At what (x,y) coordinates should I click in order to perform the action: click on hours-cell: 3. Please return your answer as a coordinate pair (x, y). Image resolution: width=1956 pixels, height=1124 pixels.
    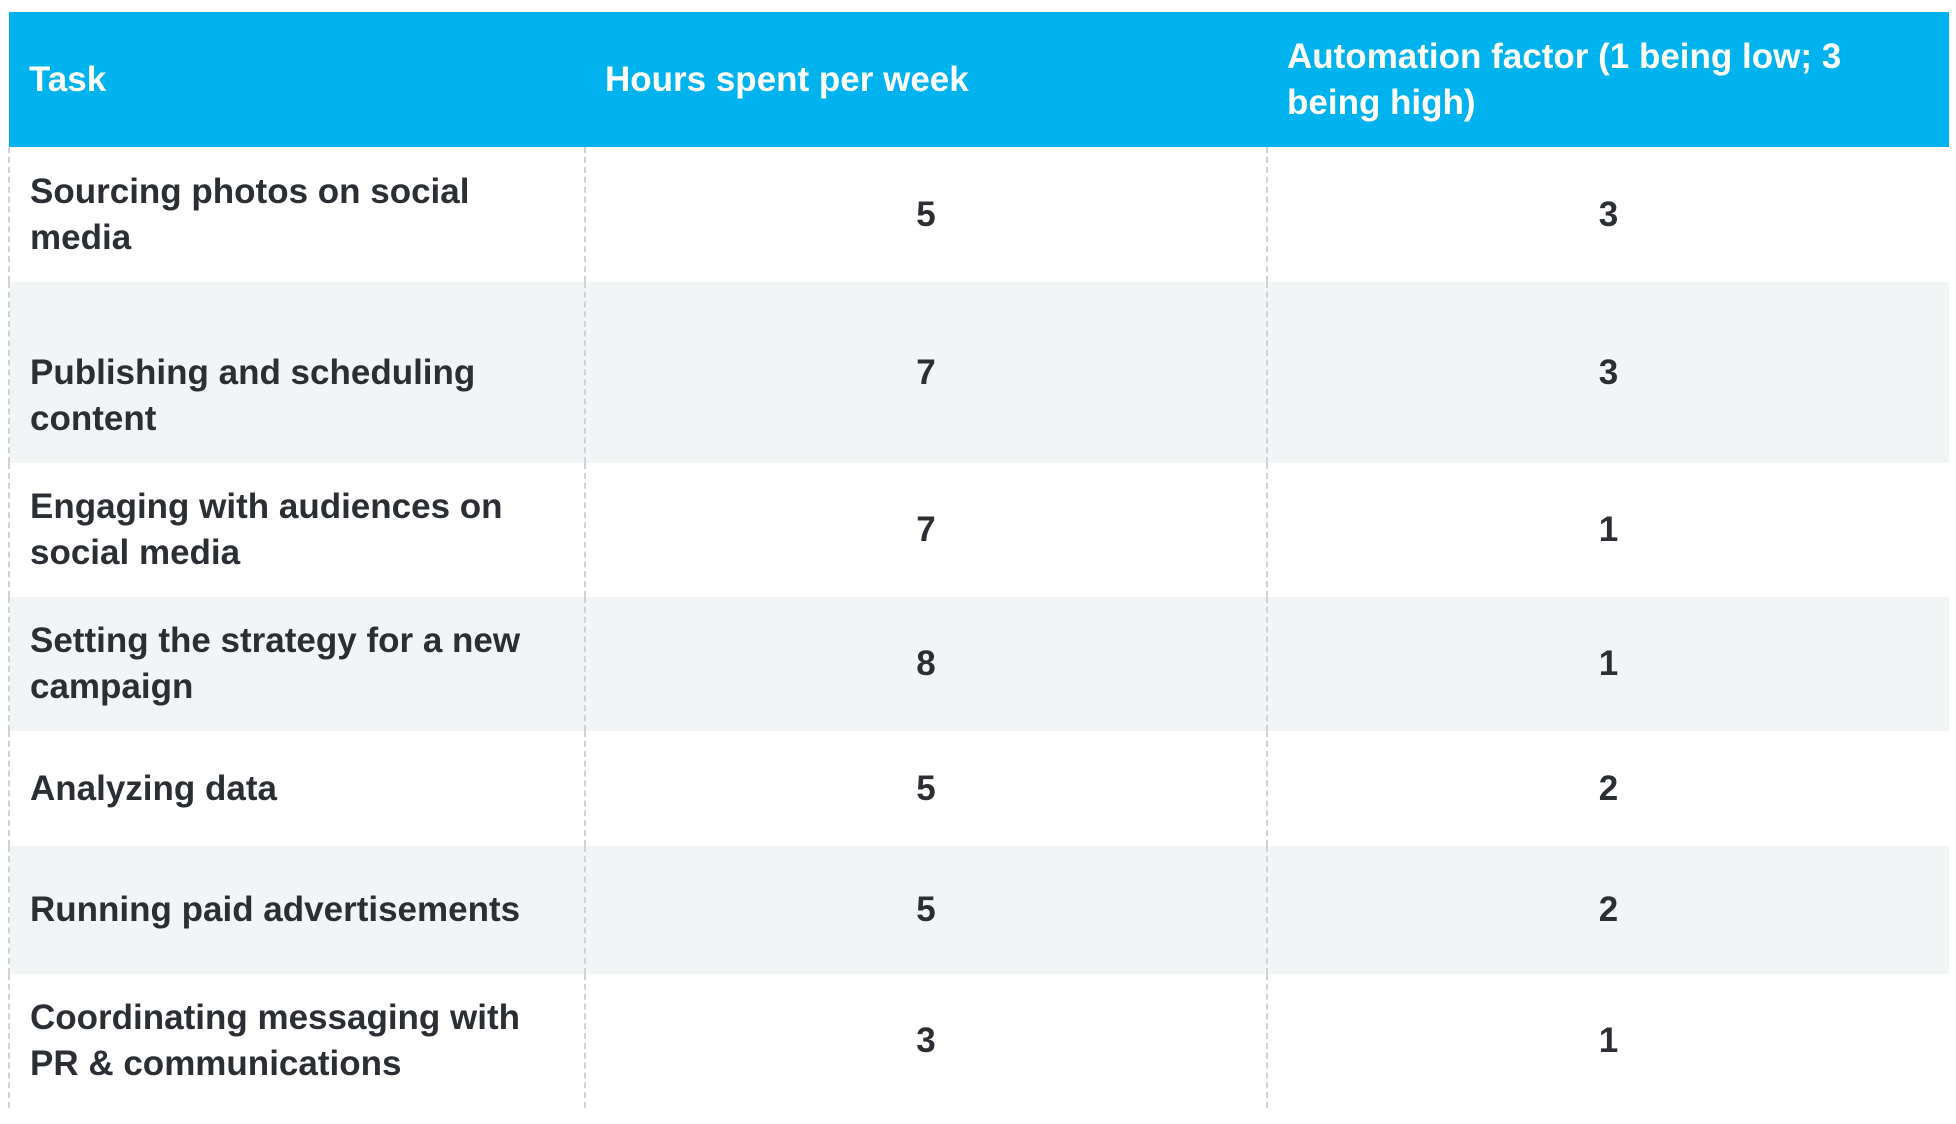
    Looking at the image, I should click on (925, 1041).